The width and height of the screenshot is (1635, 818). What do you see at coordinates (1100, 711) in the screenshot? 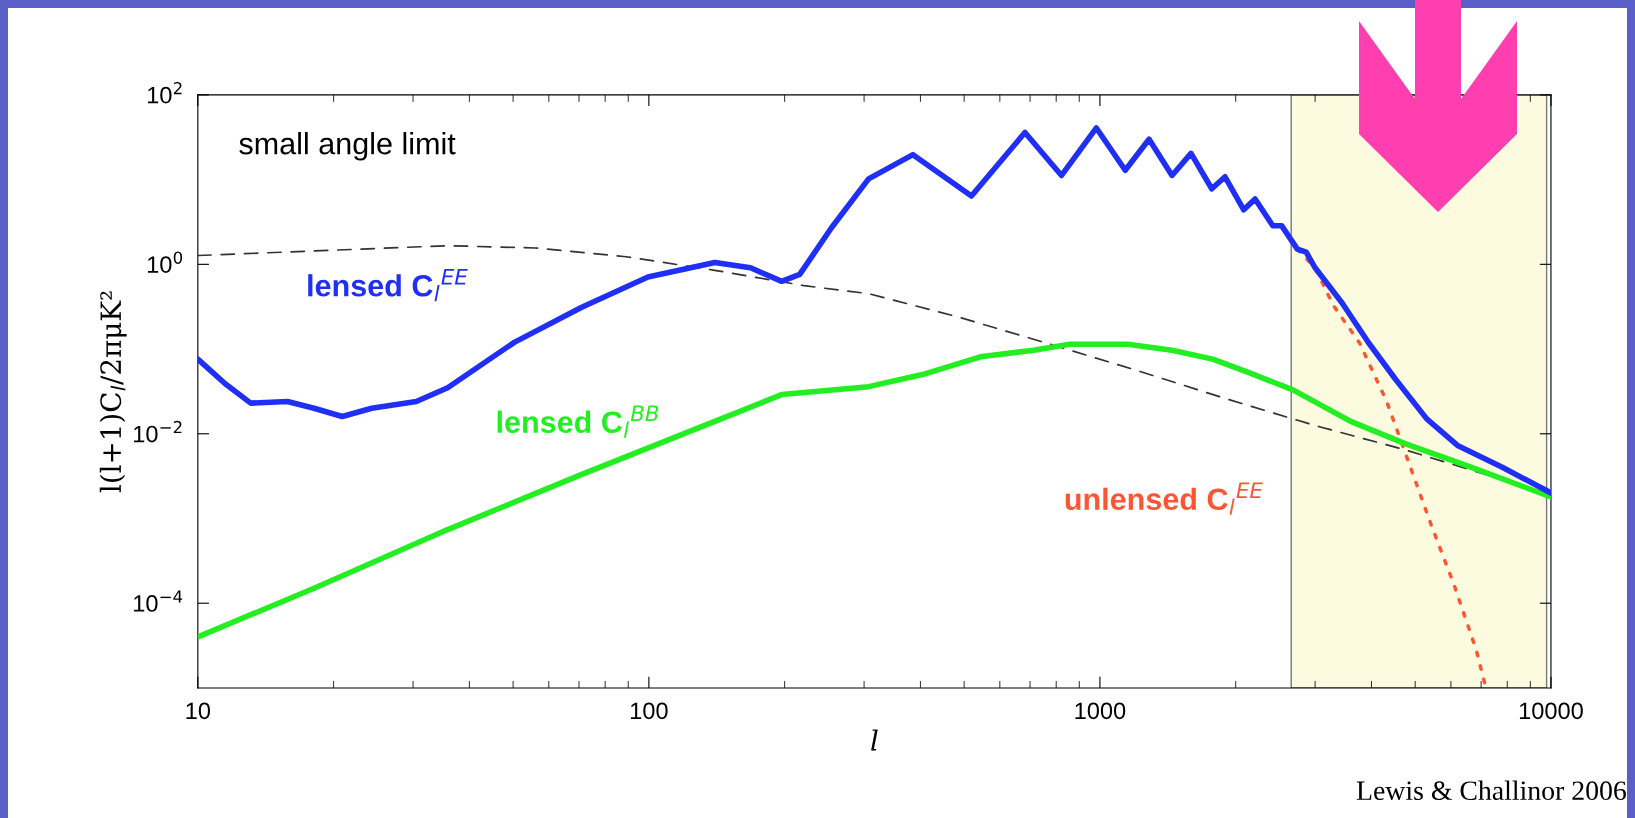
I see `x-tick-label: 1000` at bounding box center [1100, 711].